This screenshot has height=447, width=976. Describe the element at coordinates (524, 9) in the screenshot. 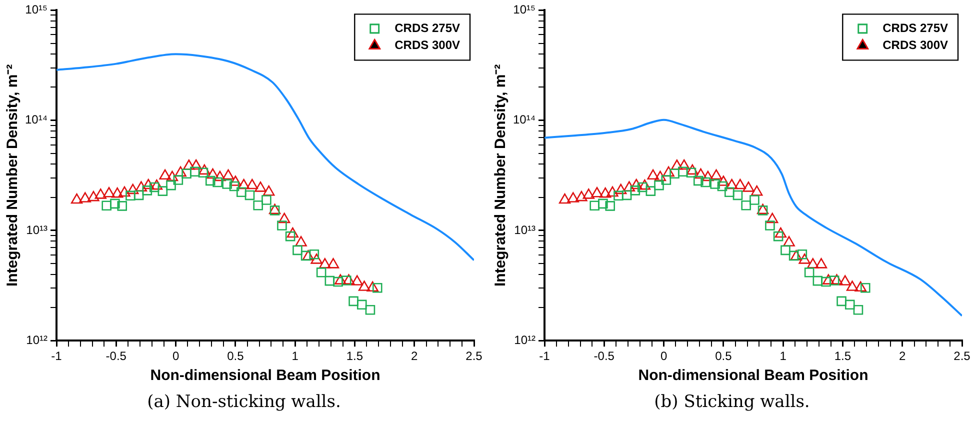

I see `y-tick-label: 10¹⁵` at that location.